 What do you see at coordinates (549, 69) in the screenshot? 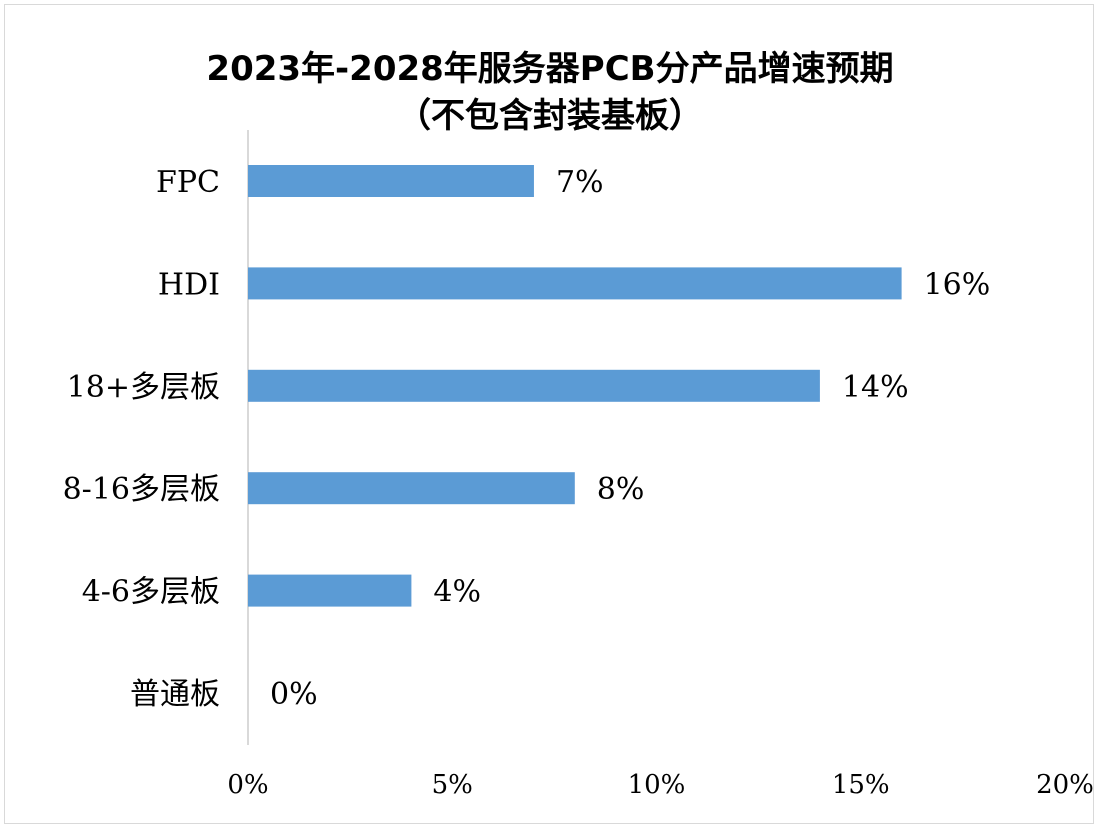
I see `chart-title: 2023年-2028年服务器PCB分产品增速预期` at bounding box center [549, 69].